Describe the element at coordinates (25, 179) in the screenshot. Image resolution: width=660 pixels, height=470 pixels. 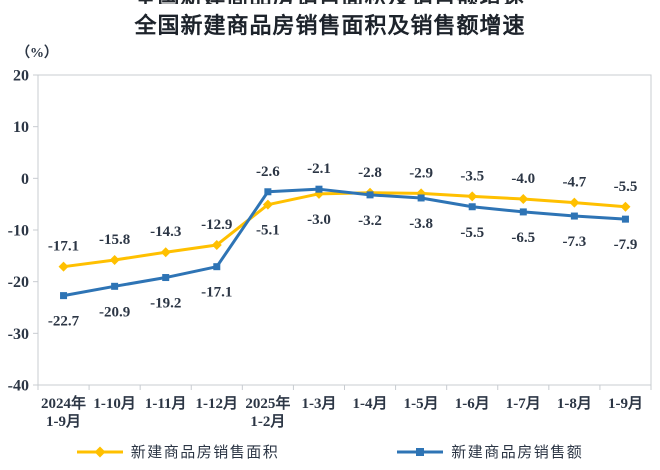
I see `y-axis-label: 0` at that location.